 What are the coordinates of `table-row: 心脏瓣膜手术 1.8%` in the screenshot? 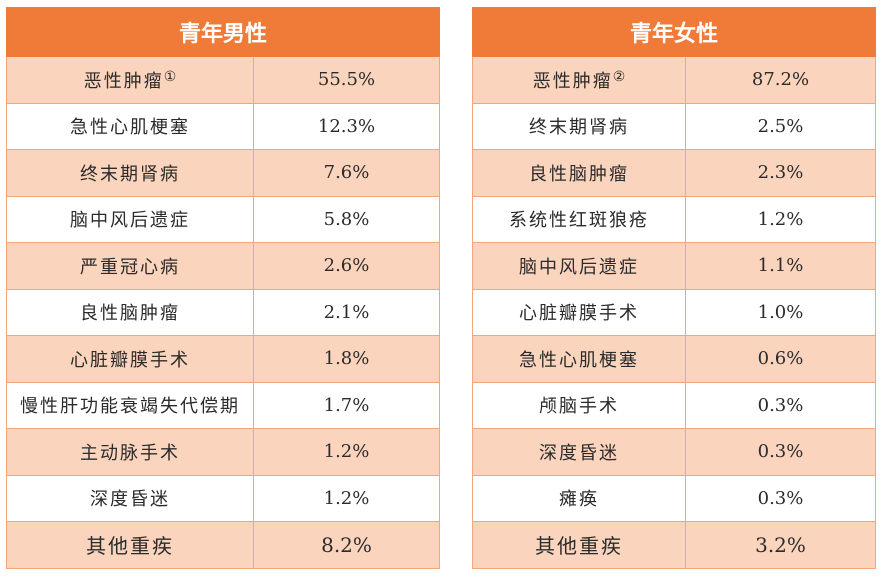 It's located at (223, 359).